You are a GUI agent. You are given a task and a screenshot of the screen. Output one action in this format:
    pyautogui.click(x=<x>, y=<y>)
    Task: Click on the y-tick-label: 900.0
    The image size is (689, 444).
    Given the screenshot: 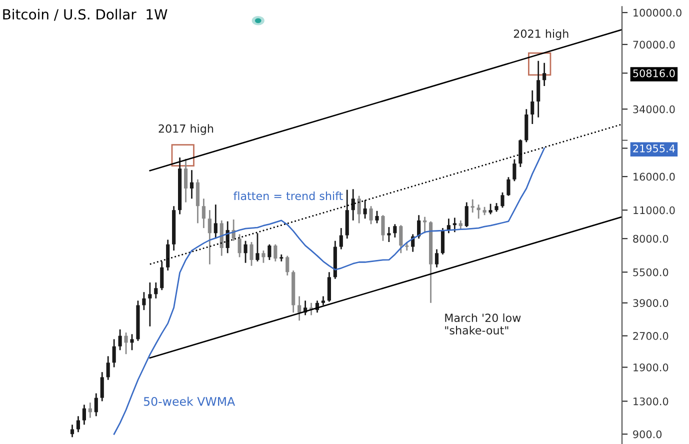 What is the action you would take?
    pyautogui.click(x=647, y=434)
    